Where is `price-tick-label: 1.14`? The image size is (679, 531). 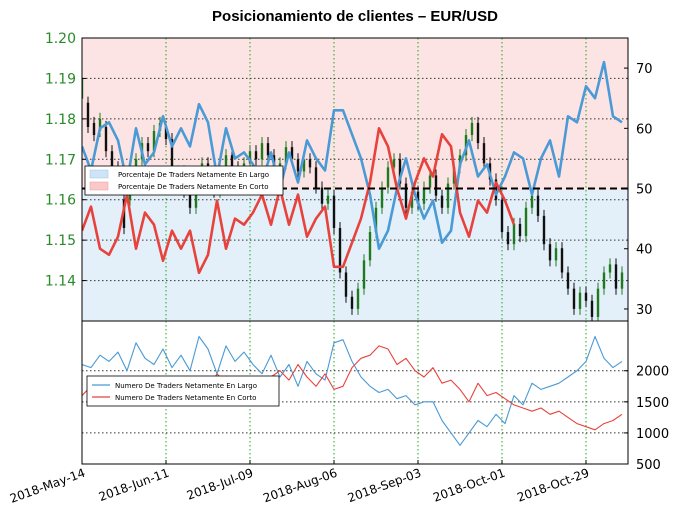 price-tick-label: 1.14 is located at coordinates (60, 282).